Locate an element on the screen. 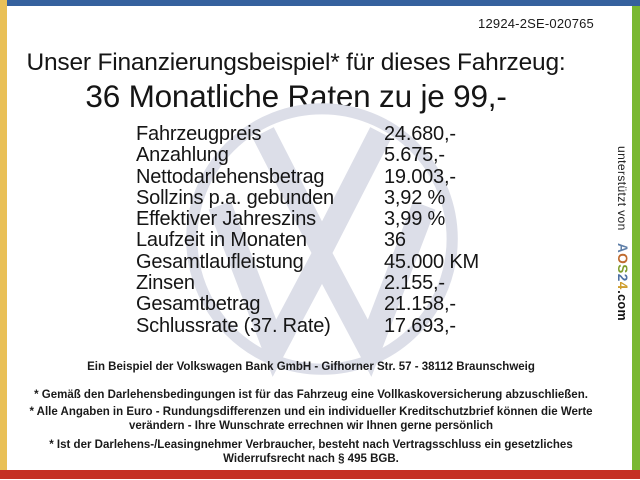  row-label: Effektiver Jahreszins is located at coordinates (226, 219).